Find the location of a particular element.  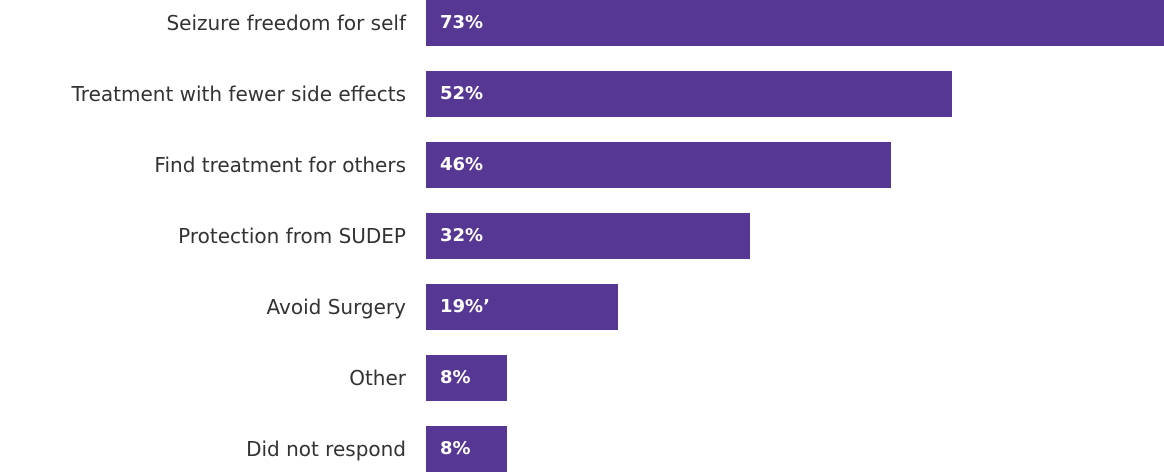

bar: 52% is located at coordinates (689, 94).